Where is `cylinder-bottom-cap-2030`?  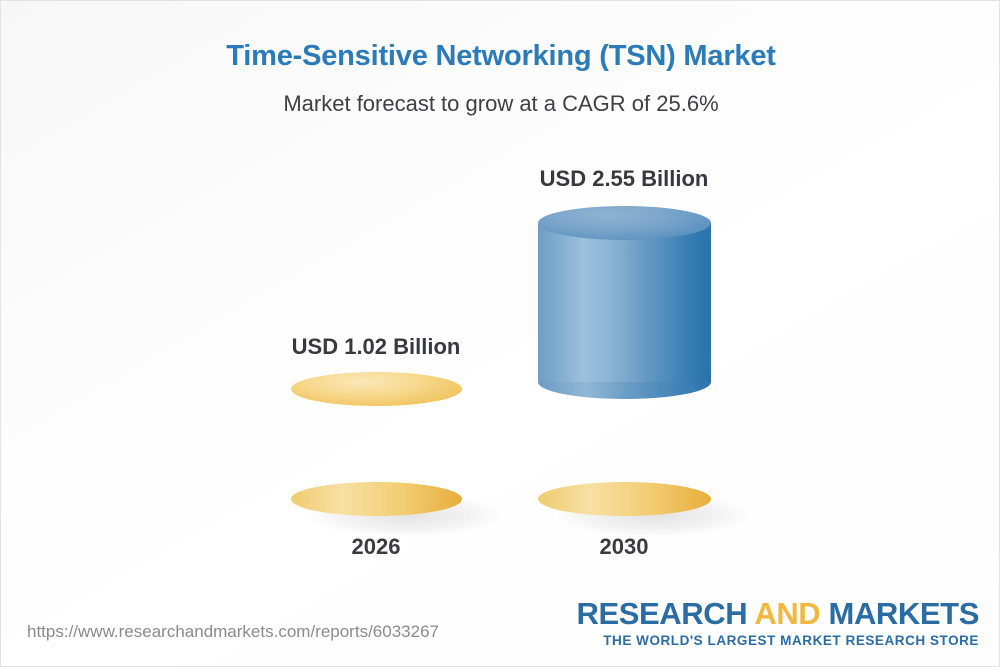 cylinder-bottom-cap-2030 is located at coordinates (624, 499).